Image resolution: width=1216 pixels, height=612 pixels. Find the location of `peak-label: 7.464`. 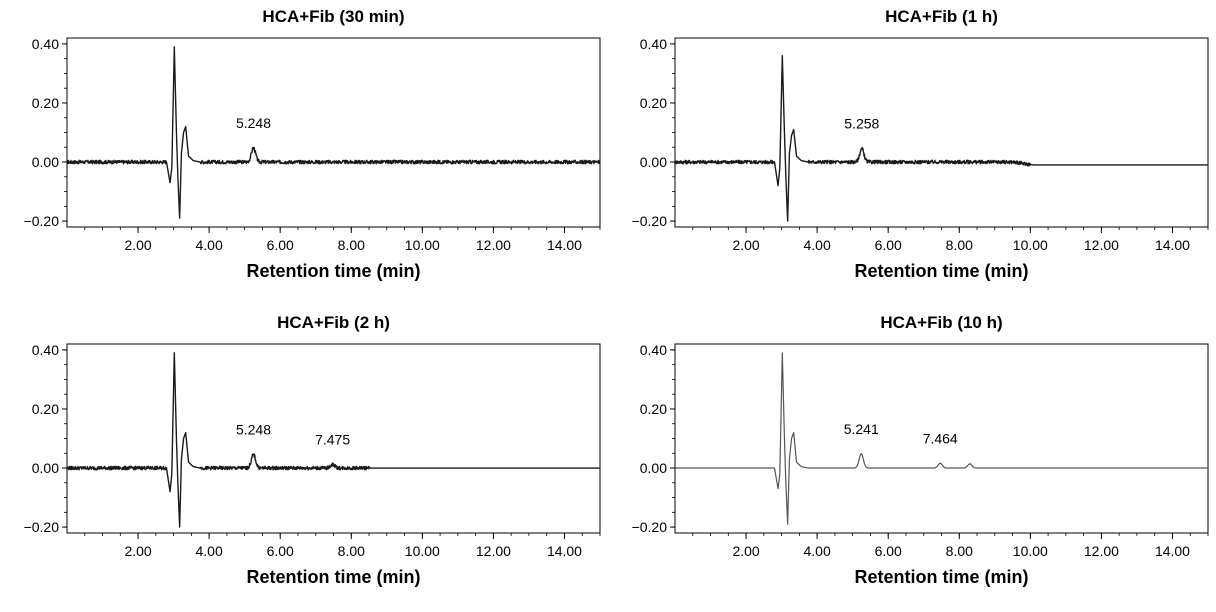

peak-label: 7.464 is located at coordinates (940, 438).